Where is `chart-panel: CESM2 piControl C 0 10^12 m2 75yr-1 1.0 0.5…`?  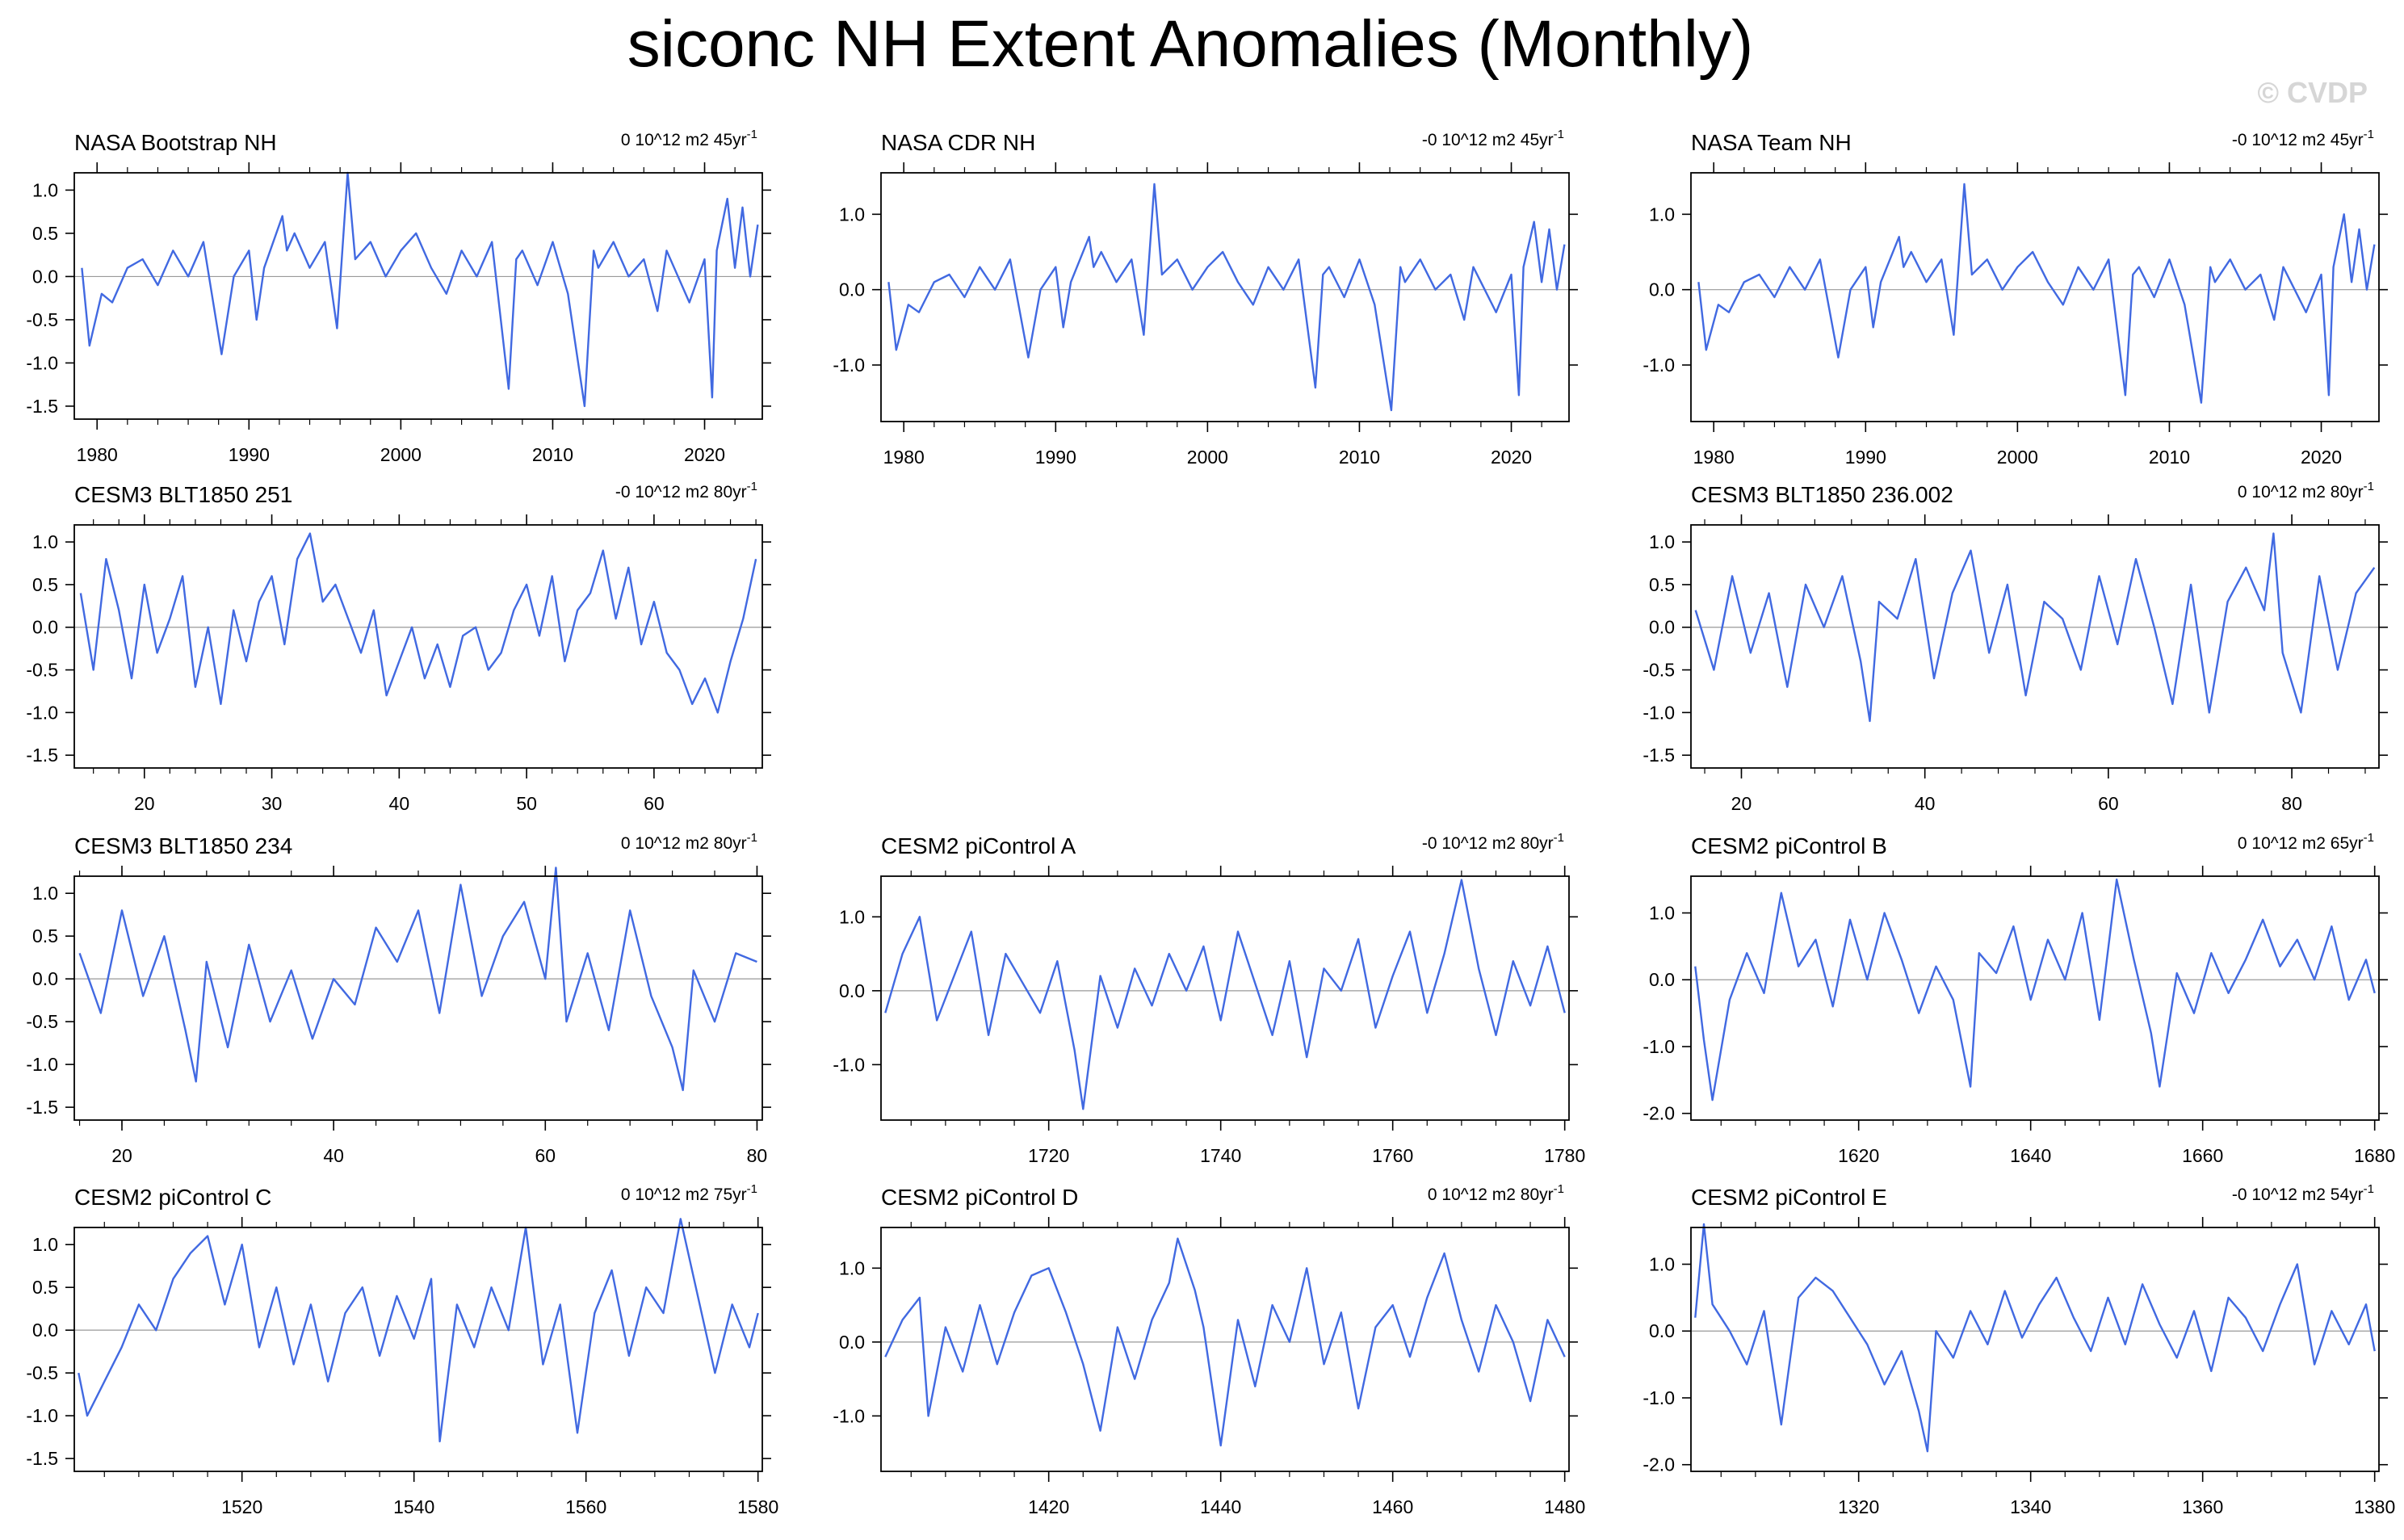 chart-panel: CESM2 piControl C 0 10^12 m2 75yr-1 1.0 0.5… is located at coordinates (402, 1349).